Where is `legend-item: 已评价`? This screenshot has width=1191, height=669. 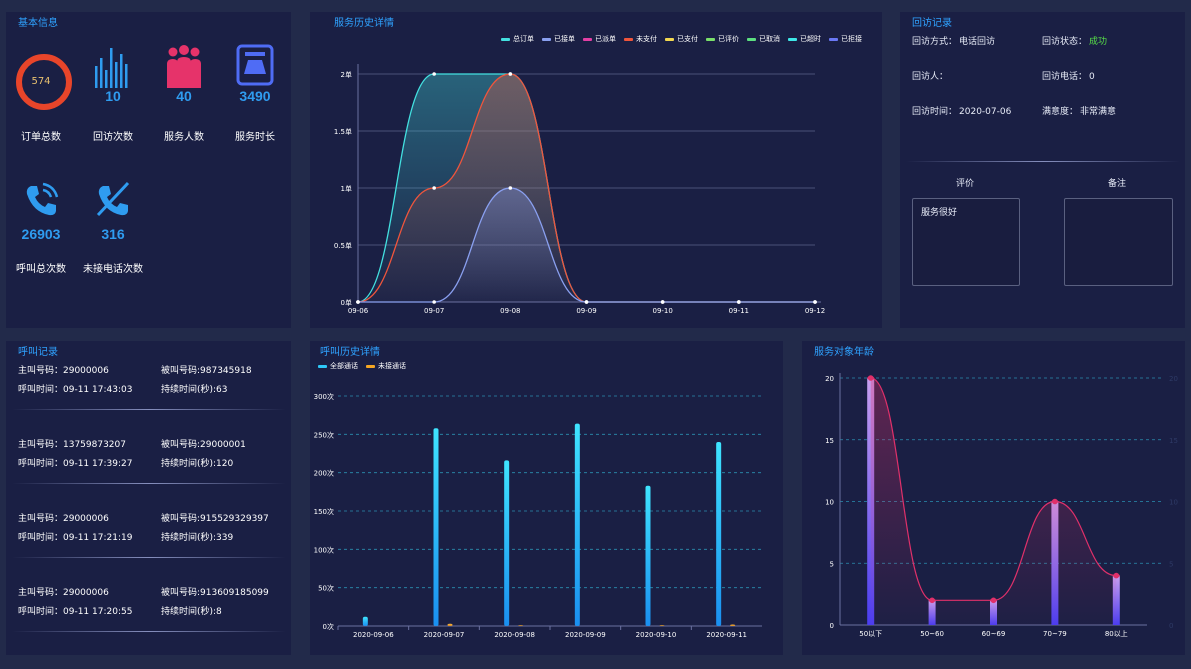
legend-item: 已评价 is located at coordinates (722, 39).